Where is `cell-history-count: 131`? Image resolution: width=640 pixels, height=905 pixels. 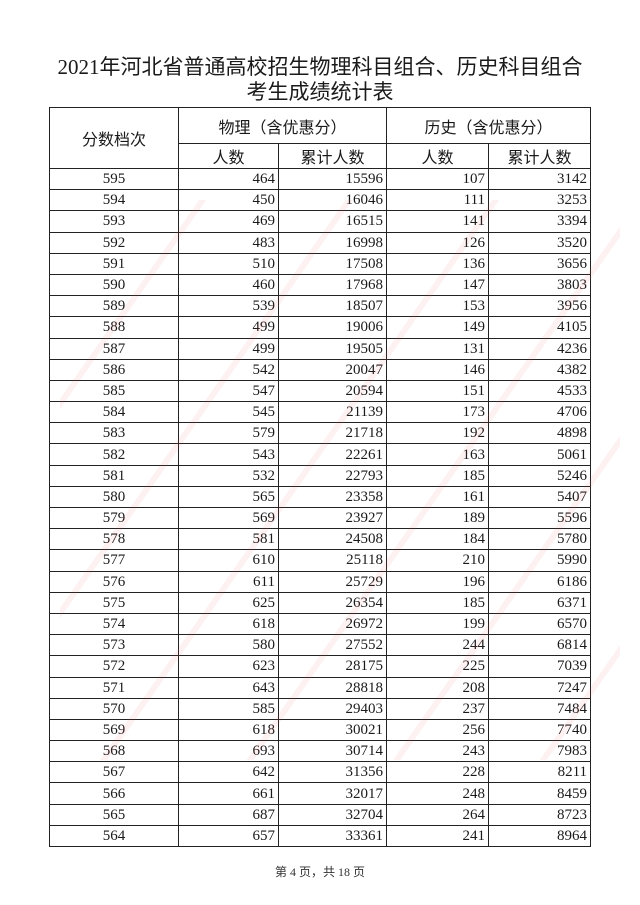
cell-history-count: 131 is located at coordinates (438, 348).